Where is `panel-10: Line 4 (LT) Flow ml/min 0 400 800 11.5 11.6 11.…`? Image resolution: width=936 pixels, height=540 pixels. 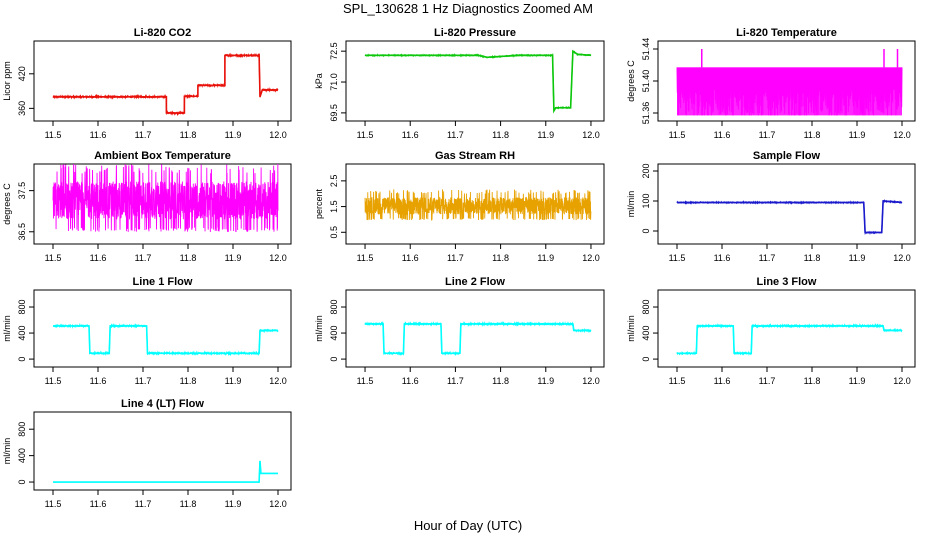
panel-10: Line 4 (LT) Flow ml/min 0 400 800 11.5 11.6 11.… is located at coordinates (147, 453).